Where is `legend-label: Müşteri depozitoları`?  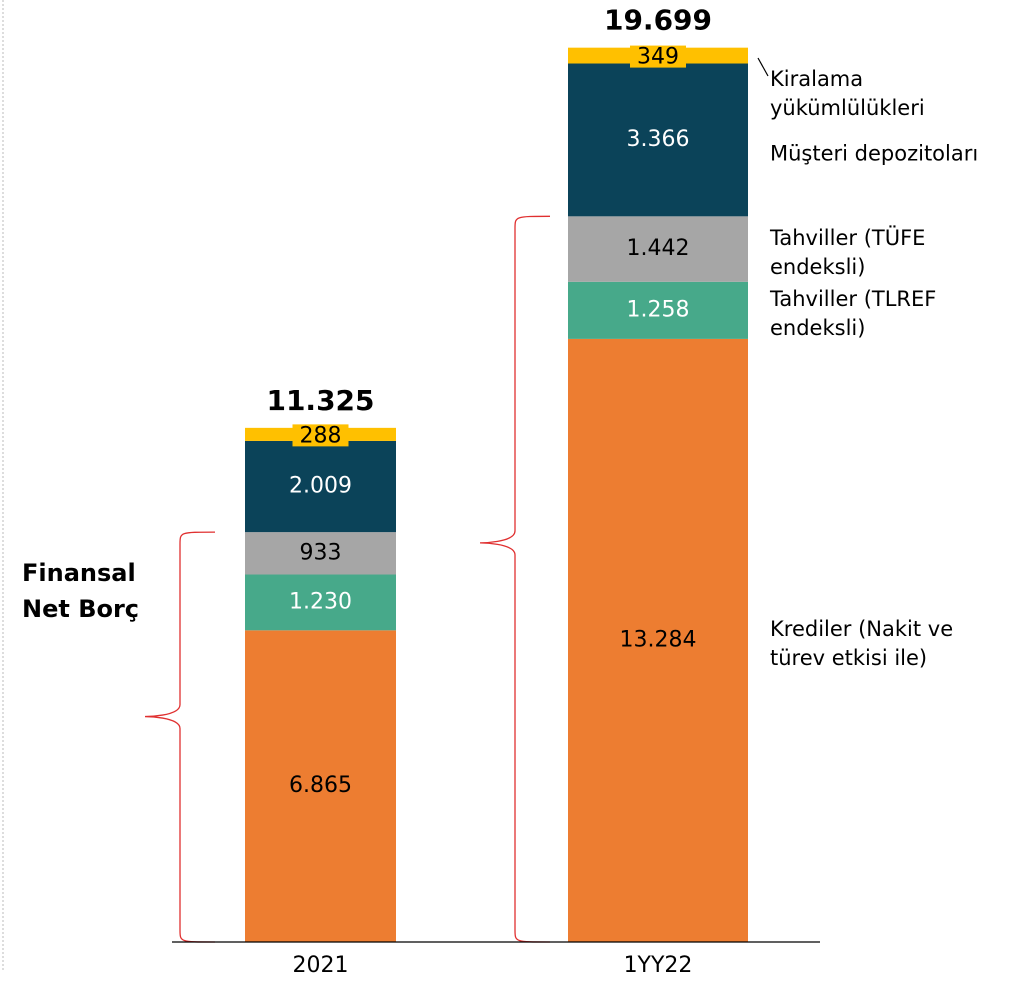
legend-label: Müşteri depozitoları is located at coordinates (874, 153).